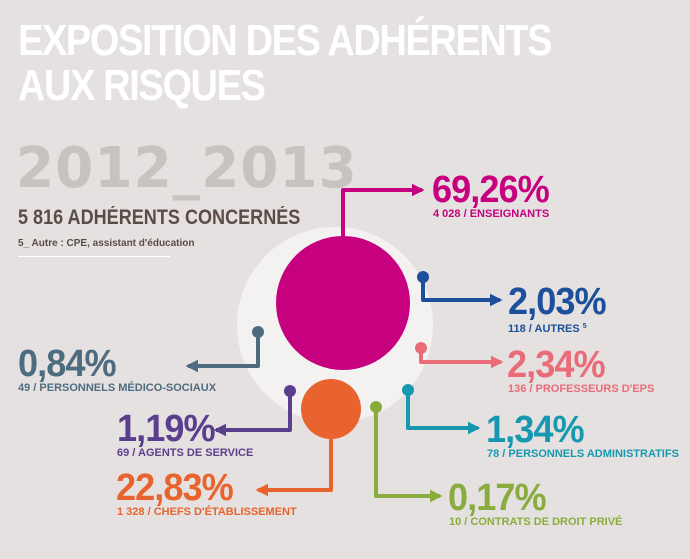 The height and width of the screenshot is (559, 690). What do you see at coordinates (461, 358) in the screenshot?
I see `leader-line-professeurs-eps` at bounding box center [461, 358].